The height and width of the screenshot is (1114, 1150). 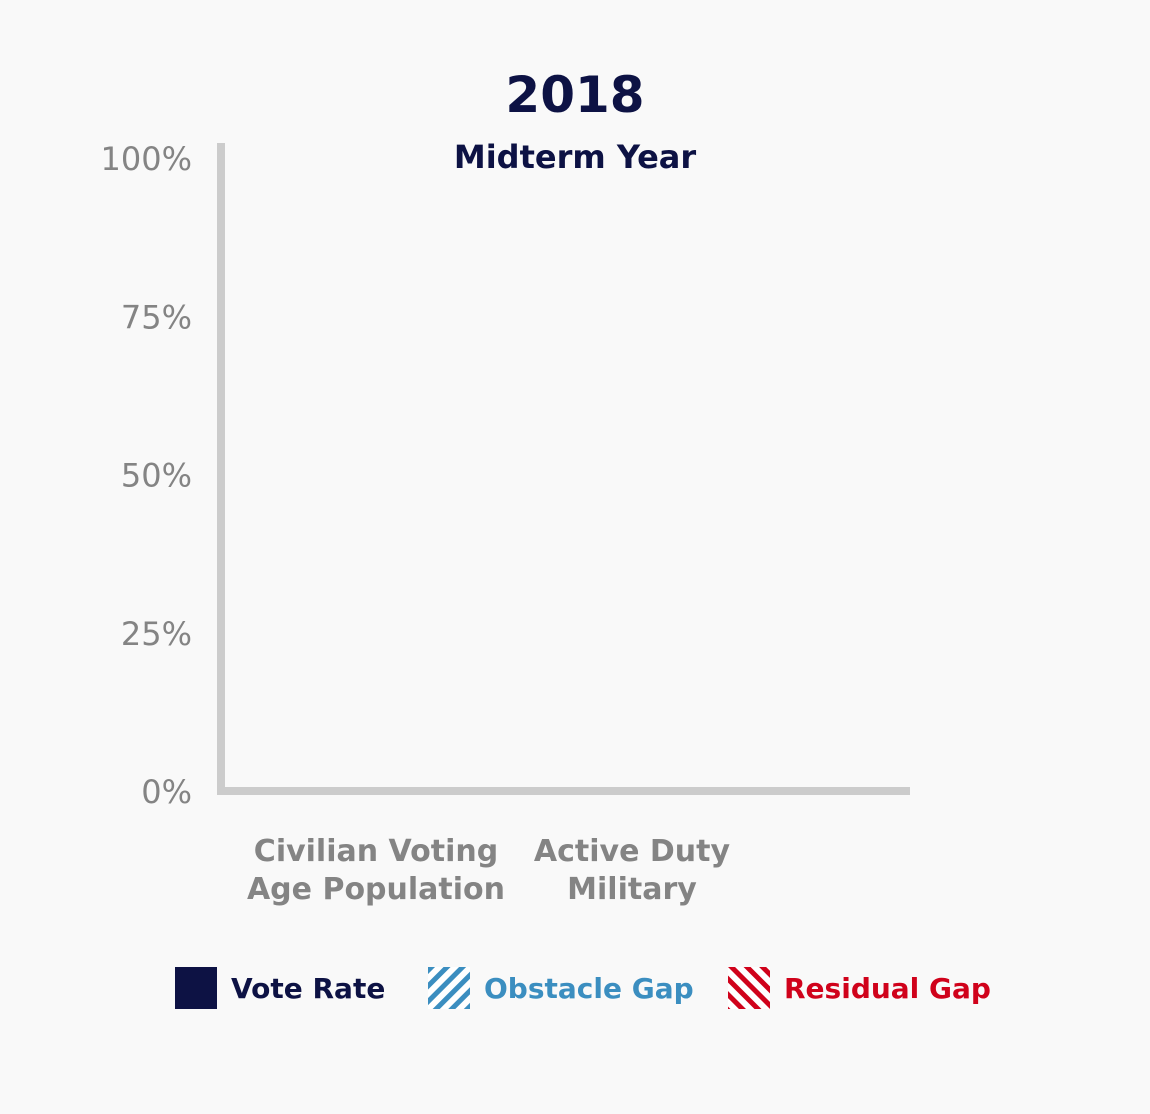 I want to click on y-tick-label: 0%, so click(x=166, y=792).